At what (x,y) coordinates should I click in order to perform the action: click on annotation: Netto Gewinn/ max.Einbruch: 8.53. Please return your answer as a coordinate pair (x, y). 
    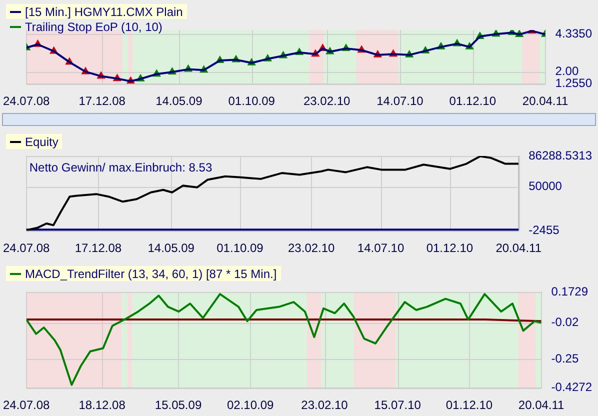
    Looking at the image, I should click on (120, 167).